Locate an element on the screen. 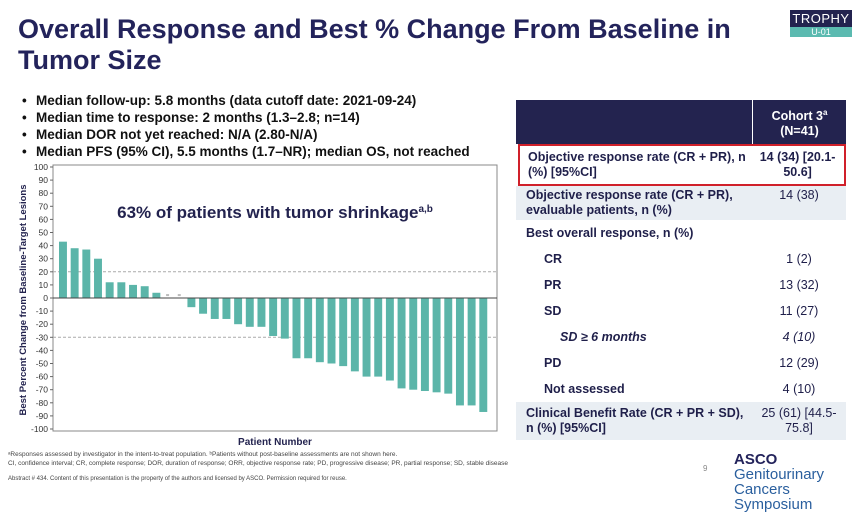 This screenshot has height=513, width=868. y-tick-label: 60 is located at coordinates (44, 219).